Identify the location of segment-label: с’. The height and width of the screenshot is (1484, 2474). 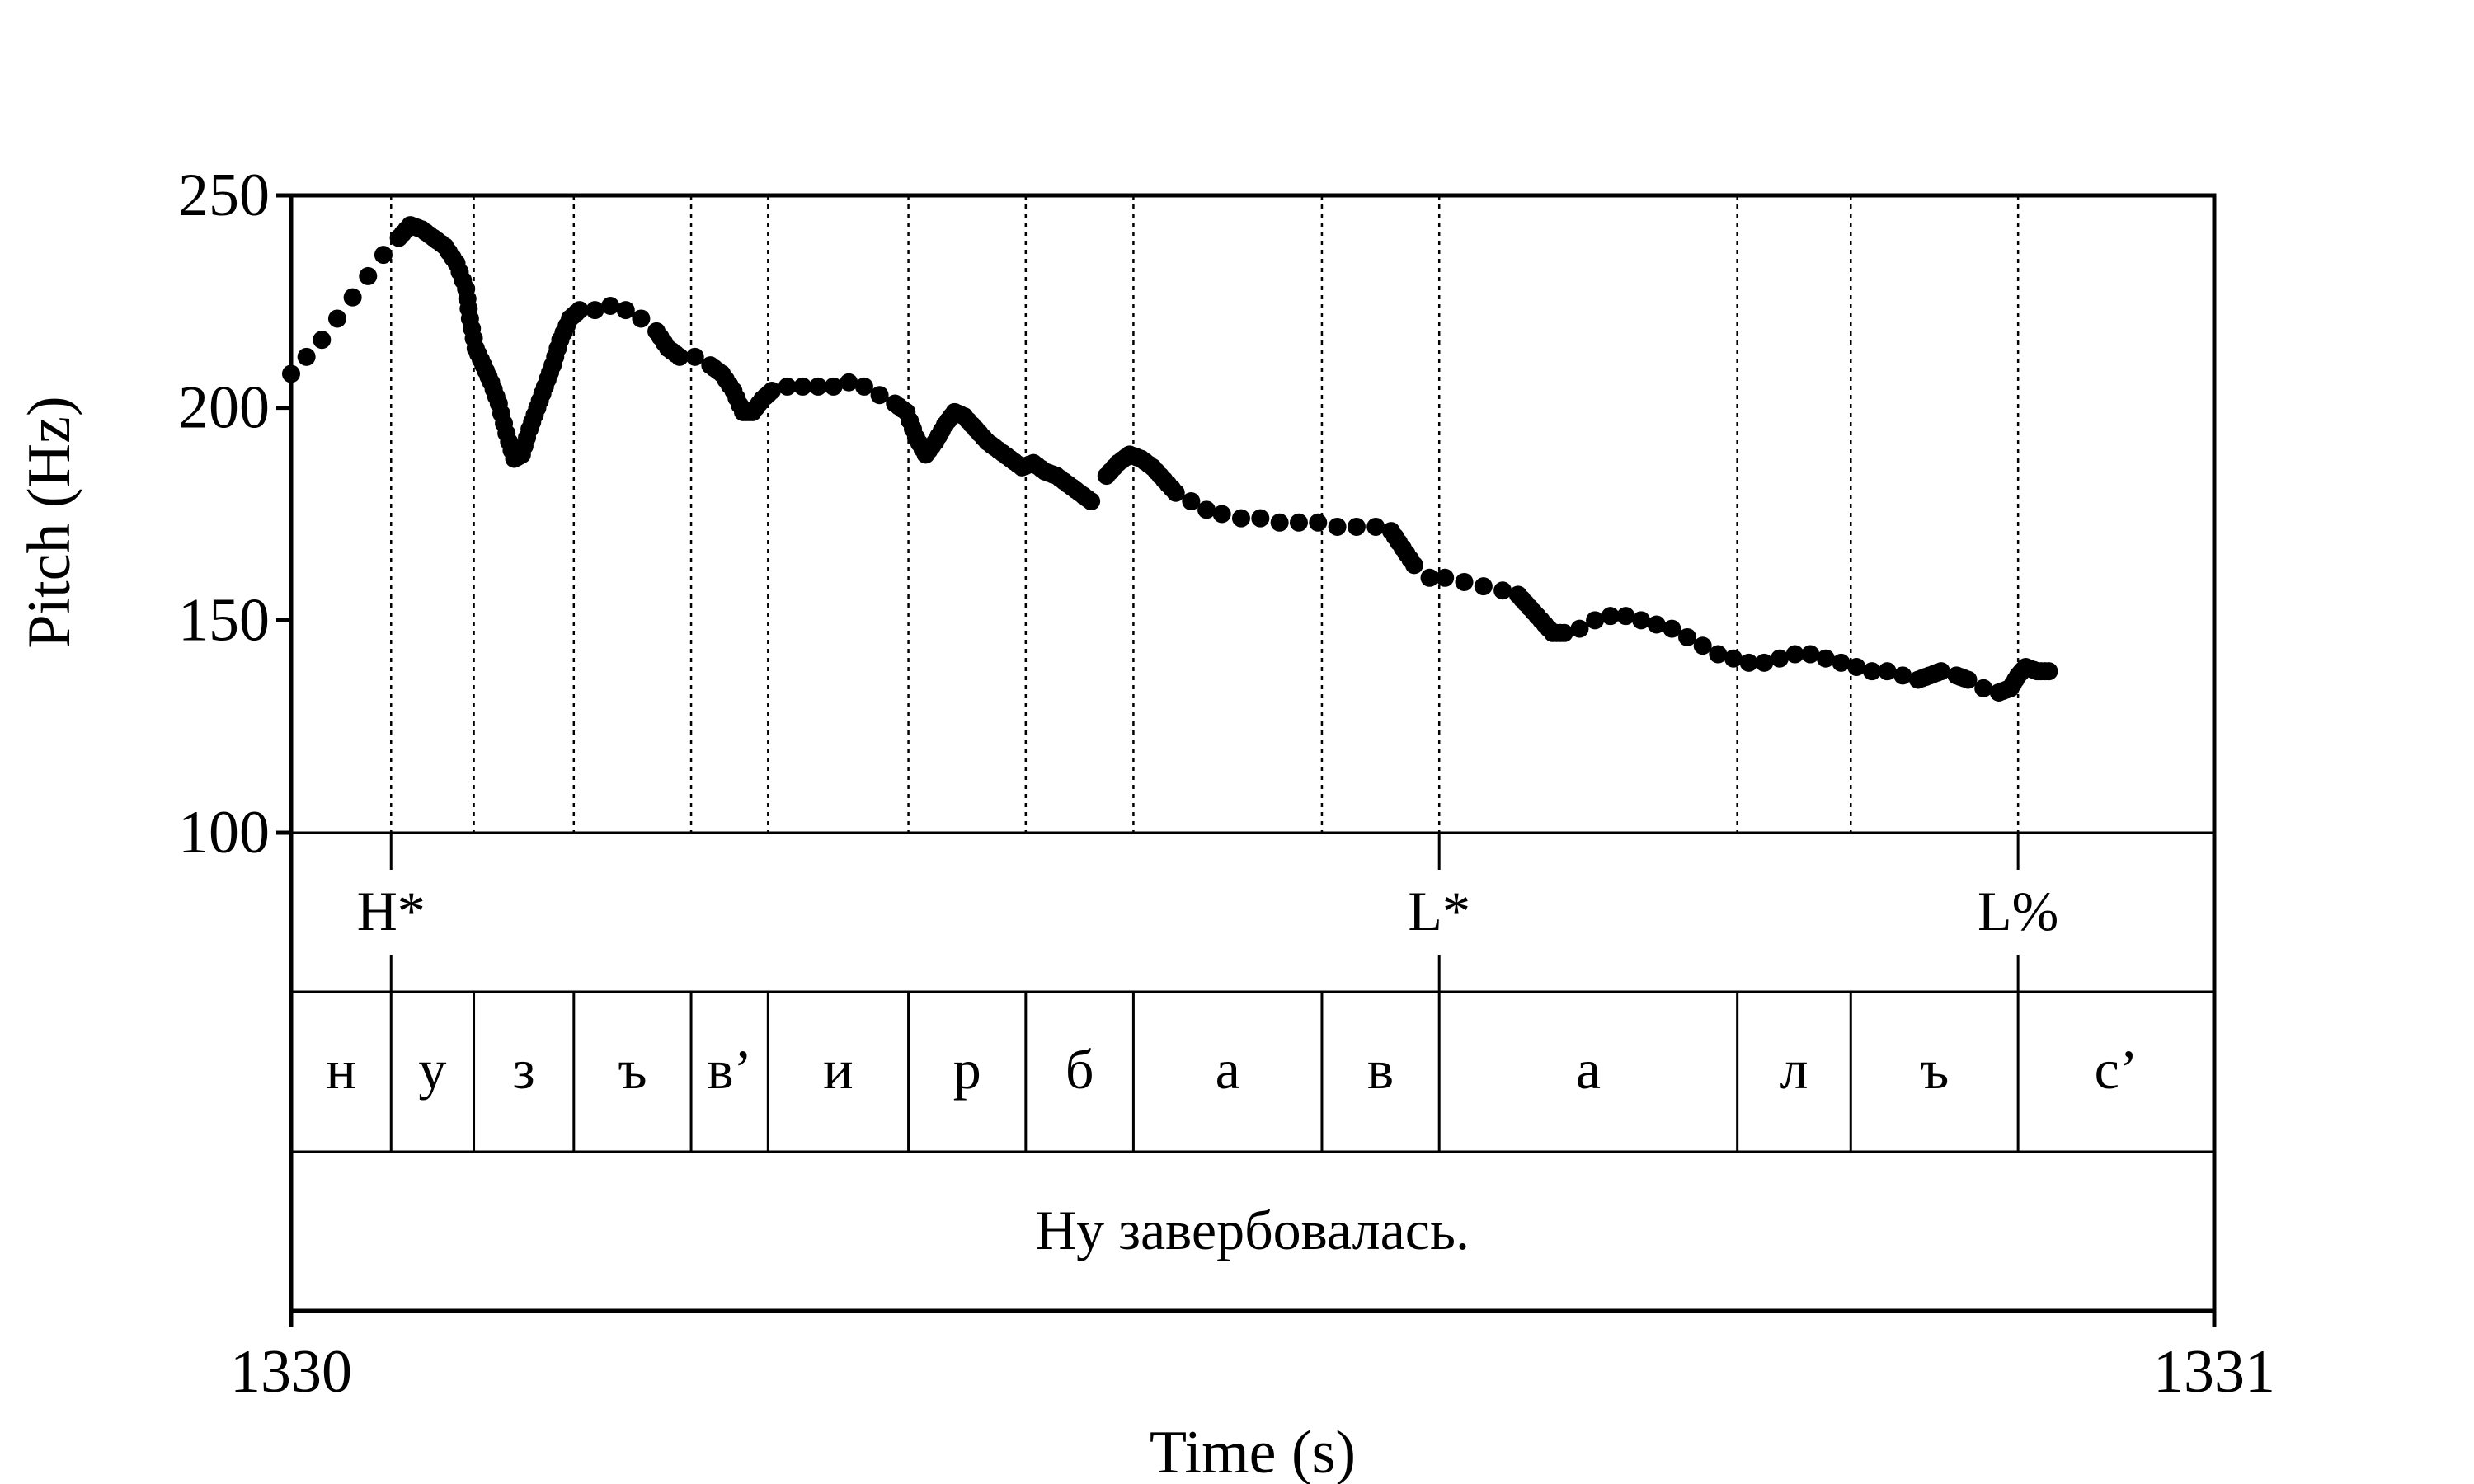
(2116, 1069).